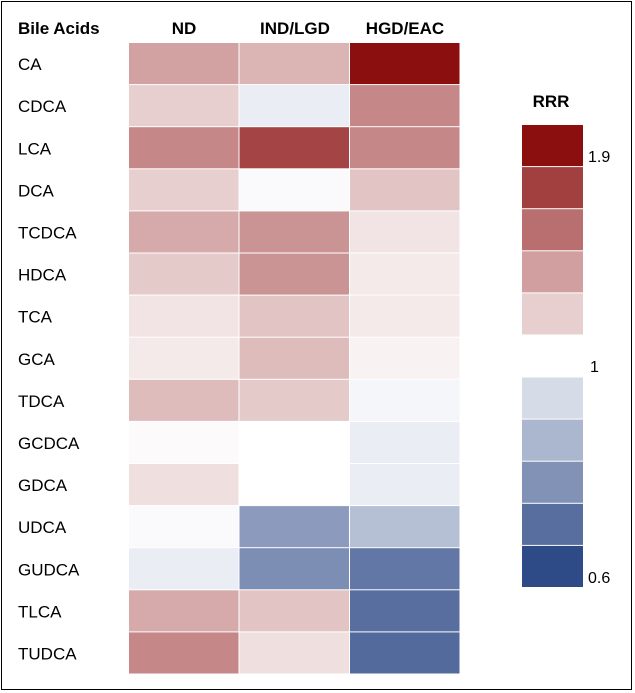 The width and height of the screenshot is (635, 693). What do you see at coordinates (37, 359) in the screenshot?
I see `row-label-gca: GCA` at bounding box center [37, 359].